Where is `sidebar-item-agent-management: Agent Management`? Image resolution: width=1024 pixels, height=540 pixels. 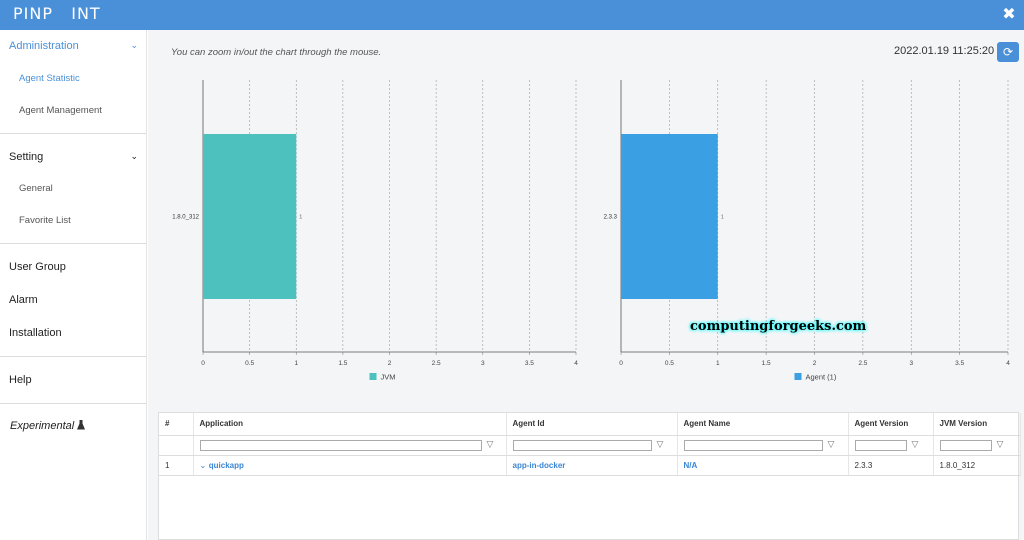 sidebar-item-agent-management: Agent Management is located at coordinates (60, 110).